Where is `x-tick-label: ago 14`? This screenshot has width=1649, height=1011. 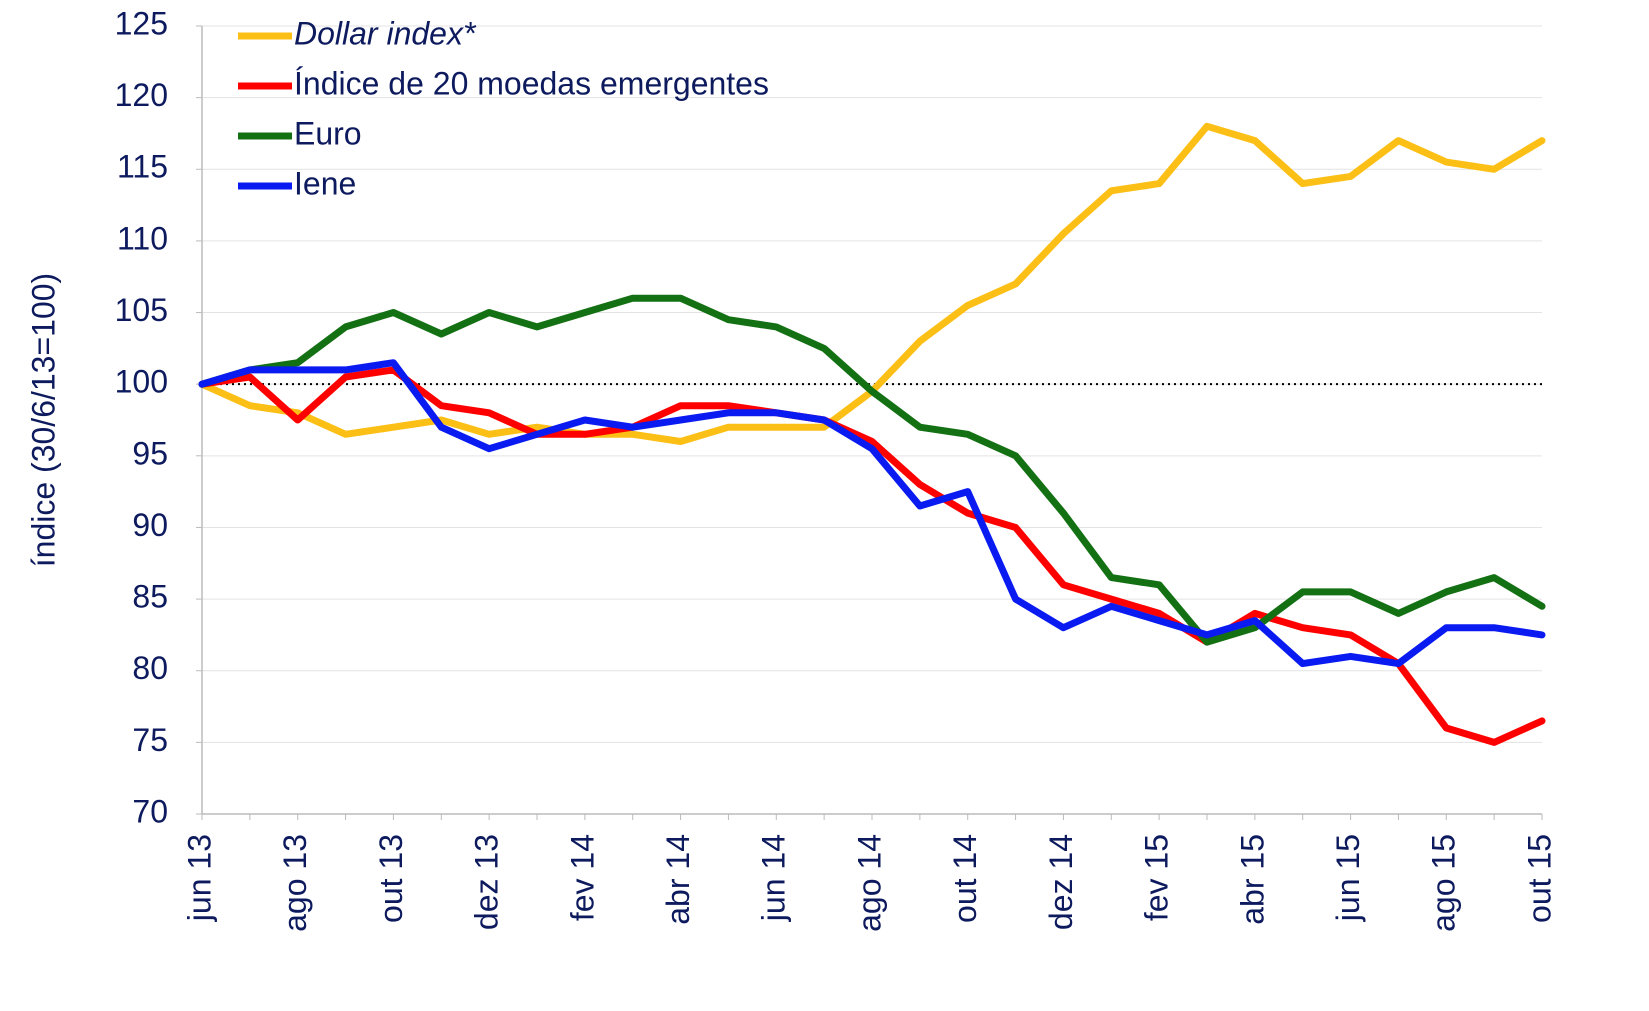 x-tick-label: ago 14 is located at coordinates (869, 883).